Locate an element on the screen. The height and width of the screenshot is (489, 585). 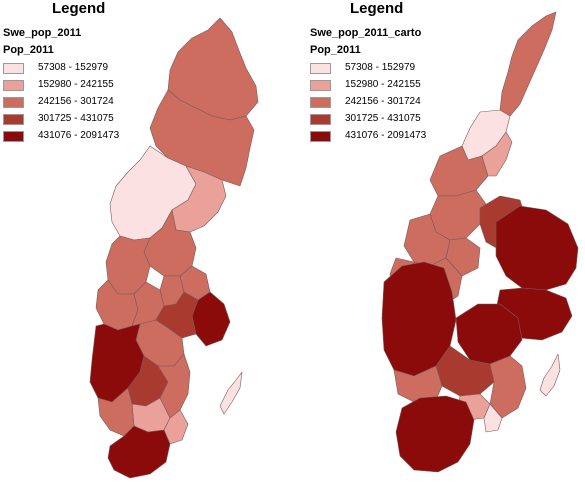
carto-region-ostergotland is located at coordinates (489, 334).